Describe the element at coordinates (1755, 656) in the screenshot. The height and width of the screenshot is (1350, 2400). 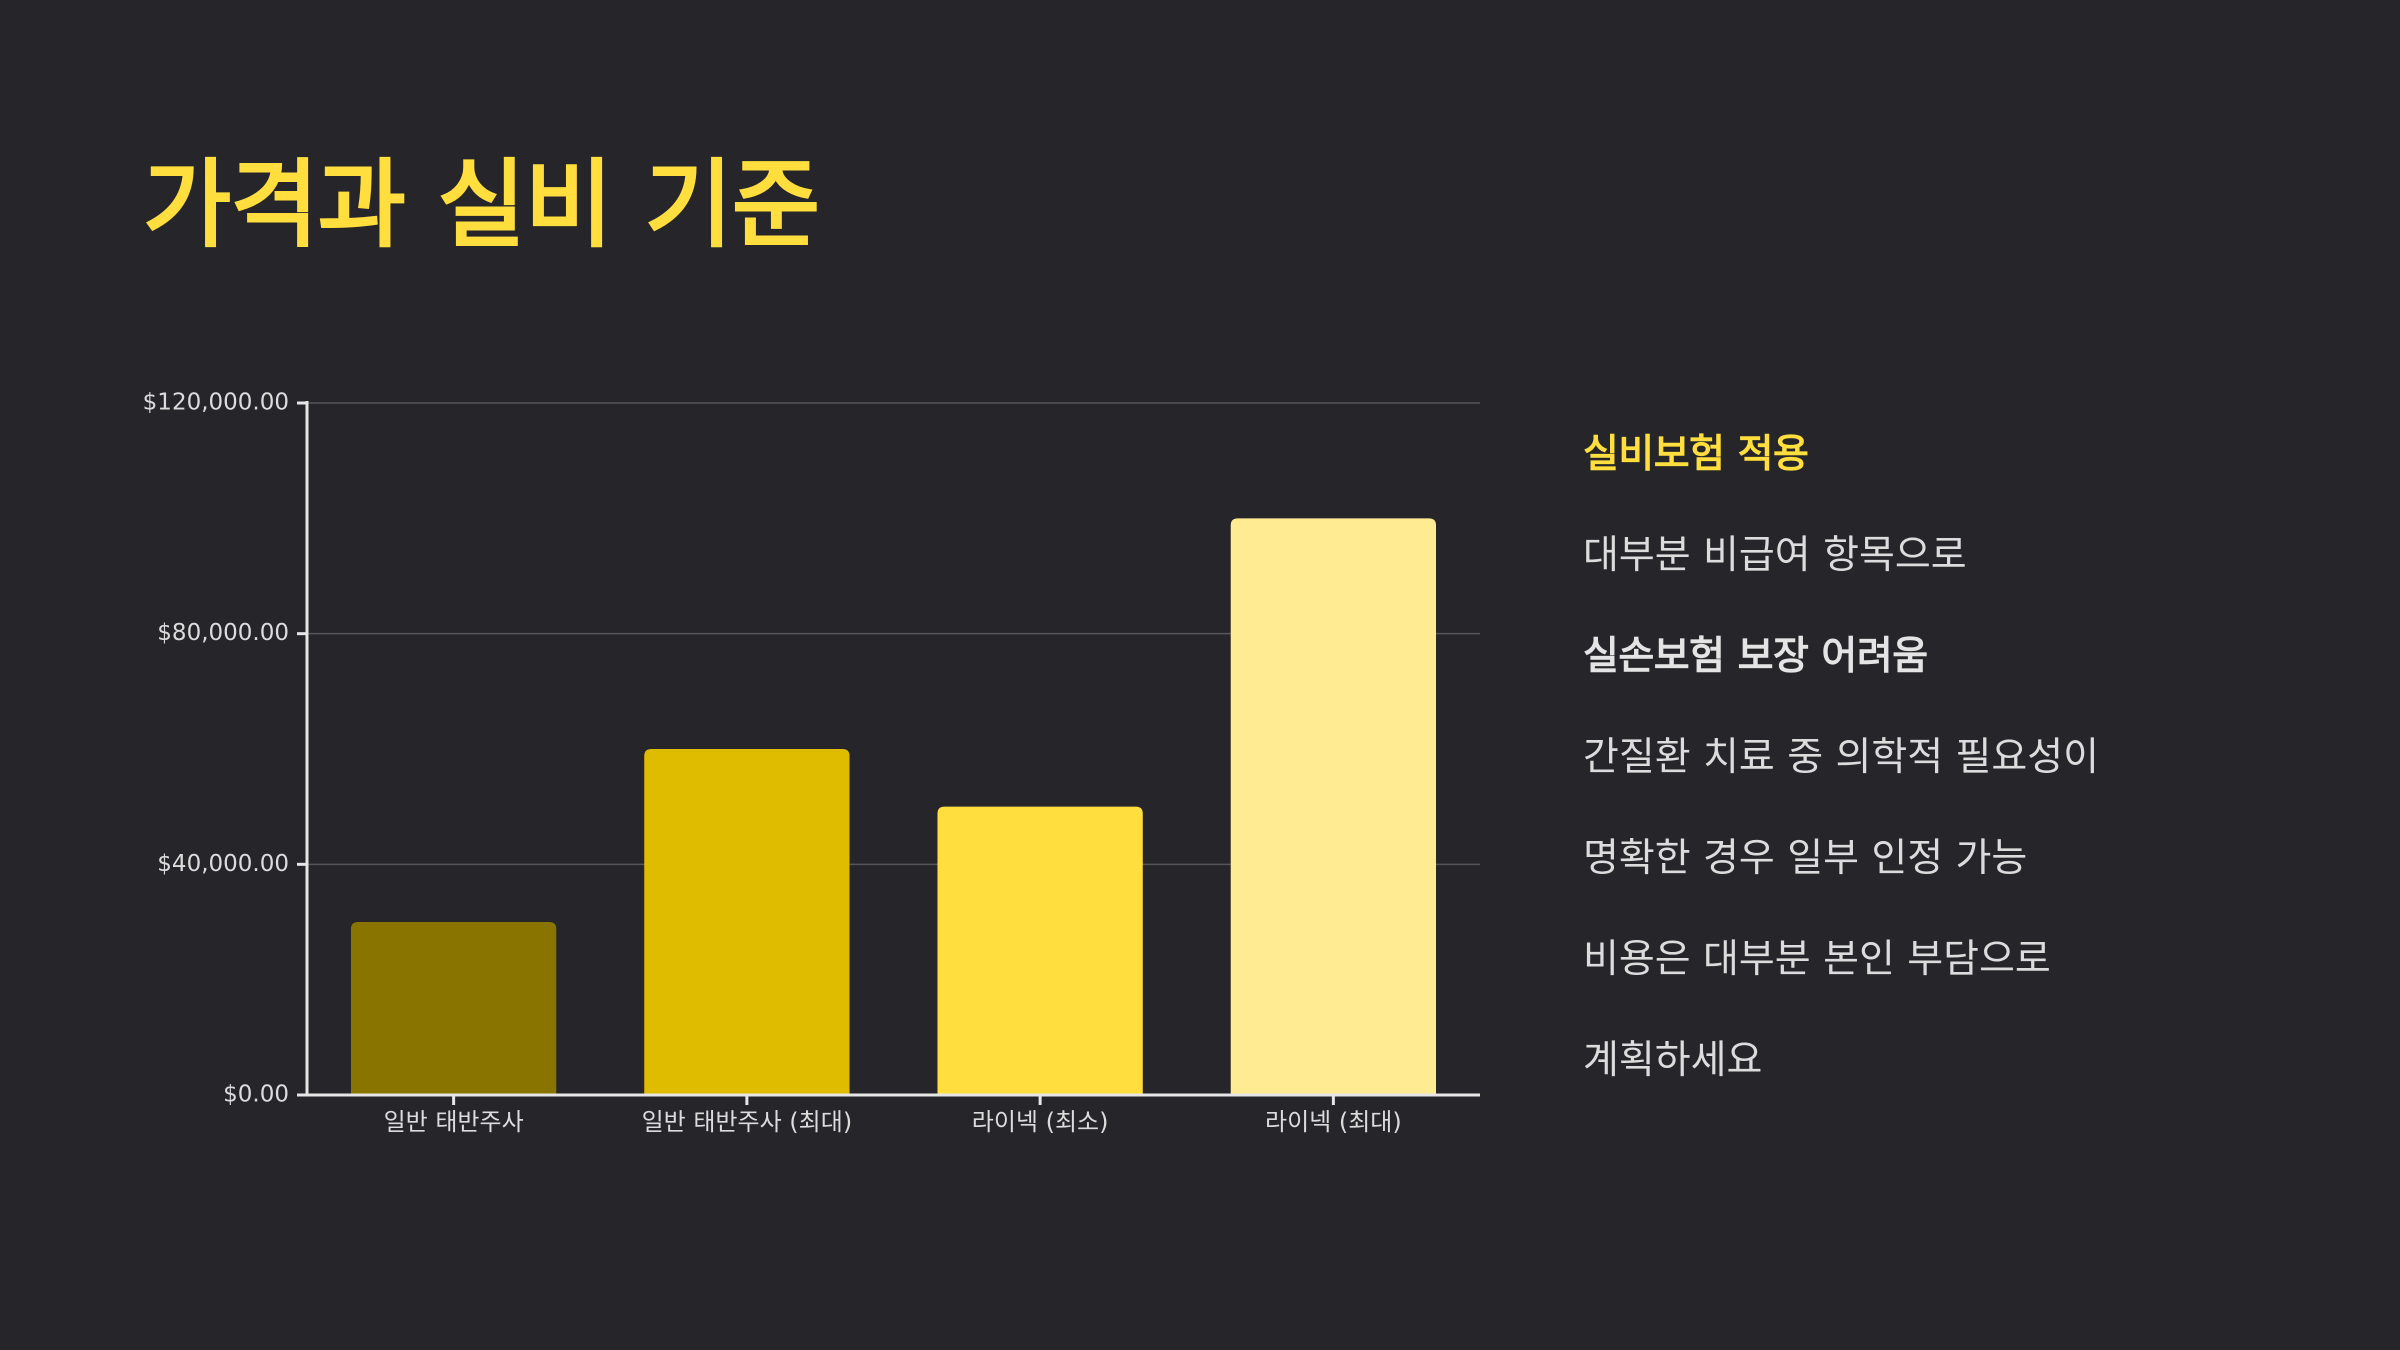
I see `side-panel-line: 실손보험 보장 어려움` at that location.